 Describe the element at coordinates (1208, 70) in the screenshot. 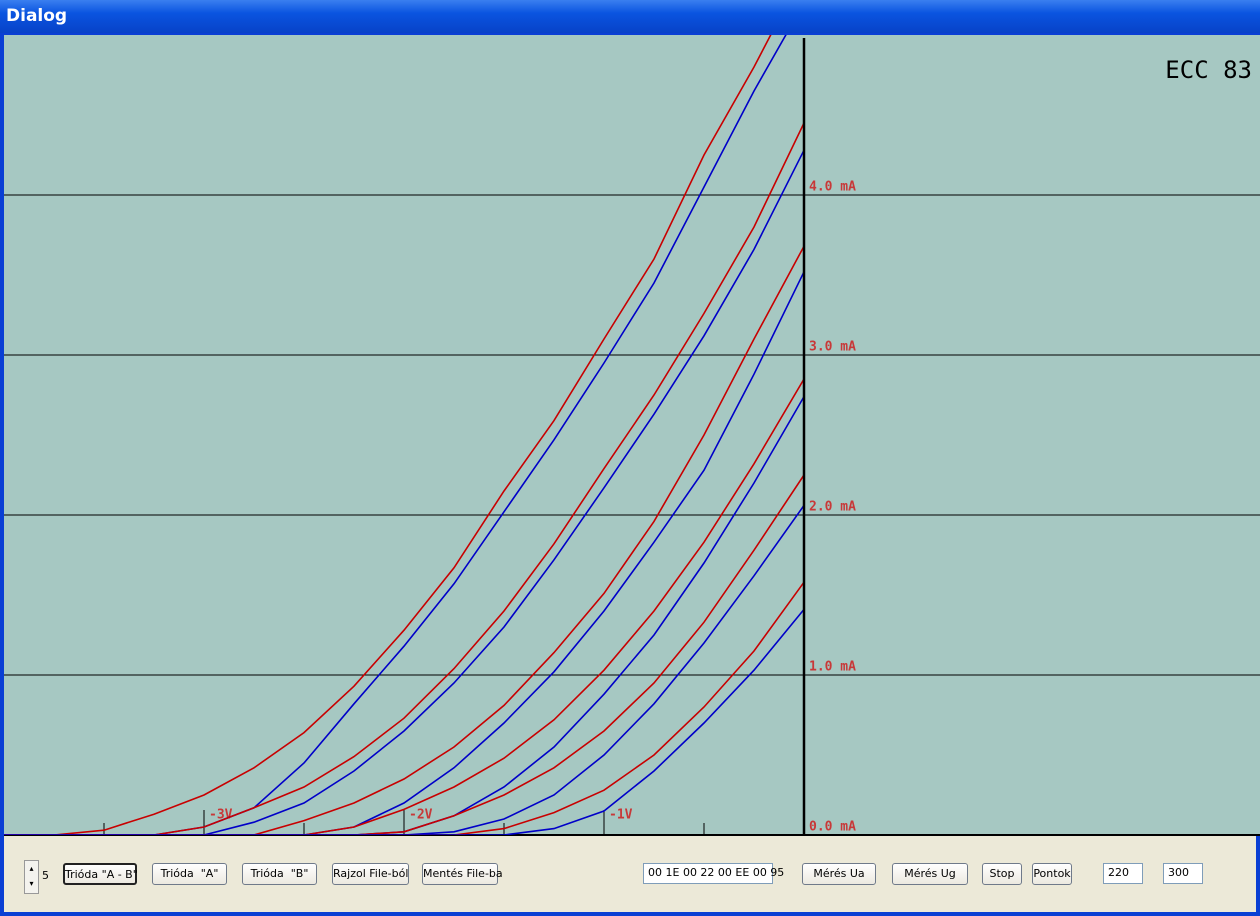

I see `chart-title: ECC 83` at that location.